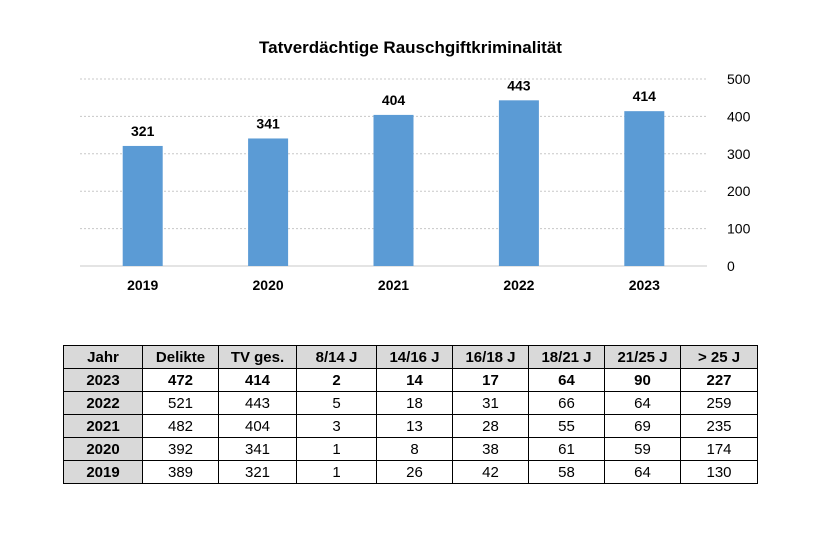 This screenshot has width=821, height=533. I want to click on table-cell: 482, so click(180, 426).